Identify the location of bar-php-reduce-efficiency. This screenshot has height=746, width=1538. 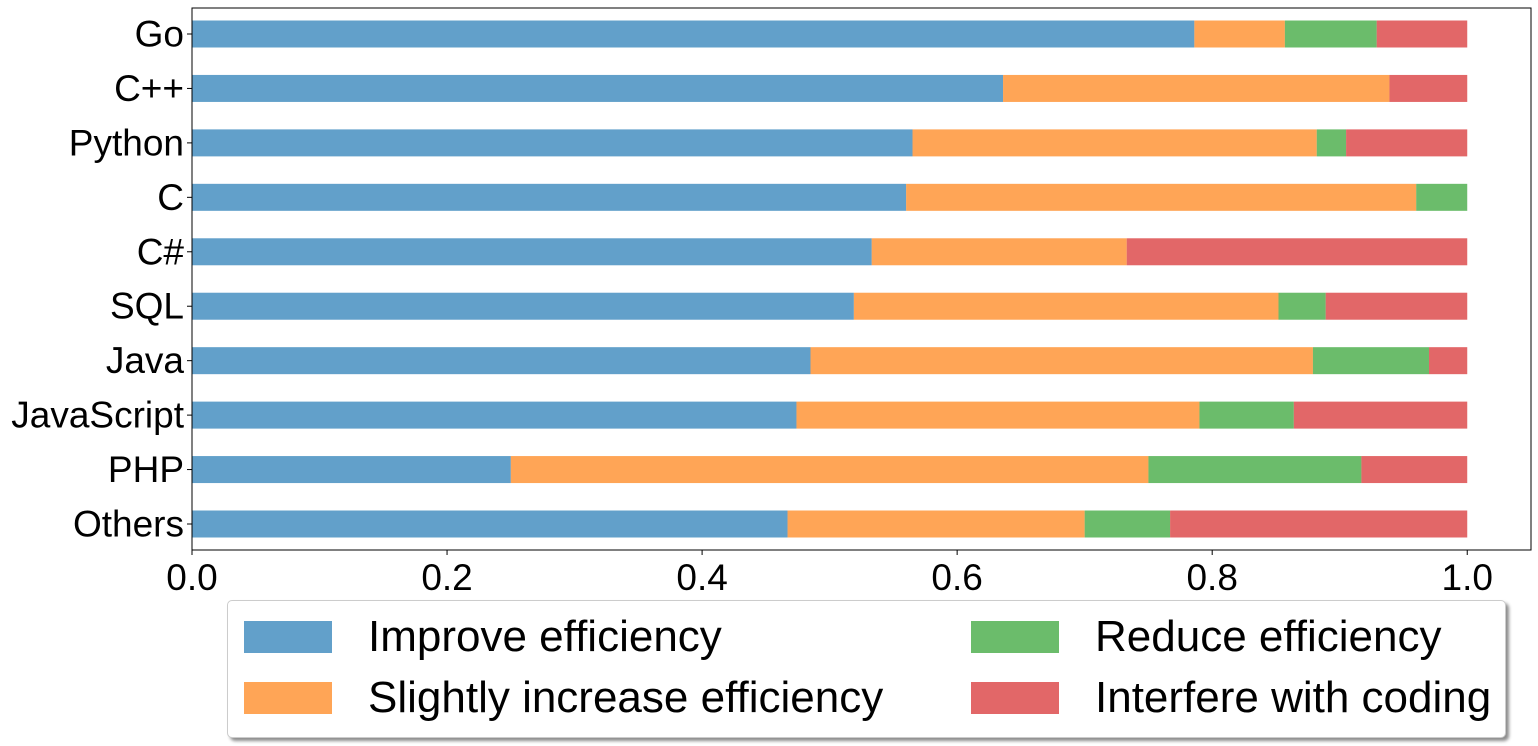
(1255, 470).